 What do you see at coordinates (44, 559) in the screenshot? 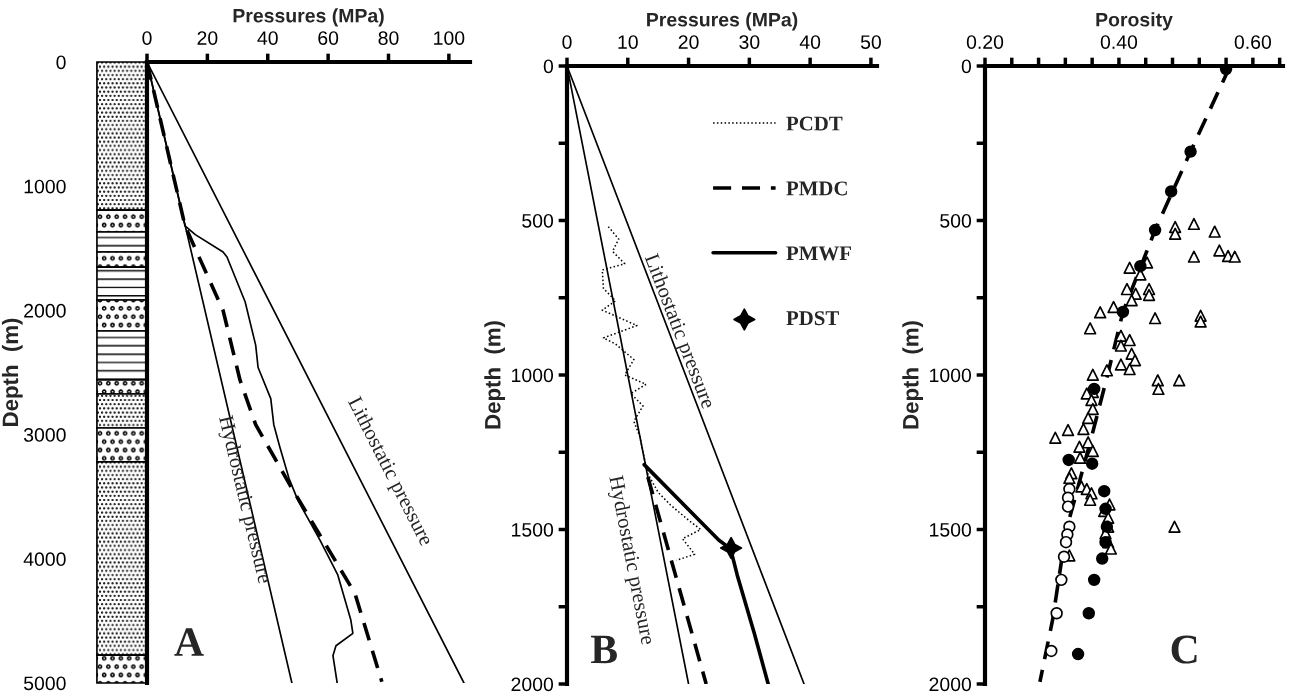
I see `y-tick-label: 4000` at bounding box center [44, 559].